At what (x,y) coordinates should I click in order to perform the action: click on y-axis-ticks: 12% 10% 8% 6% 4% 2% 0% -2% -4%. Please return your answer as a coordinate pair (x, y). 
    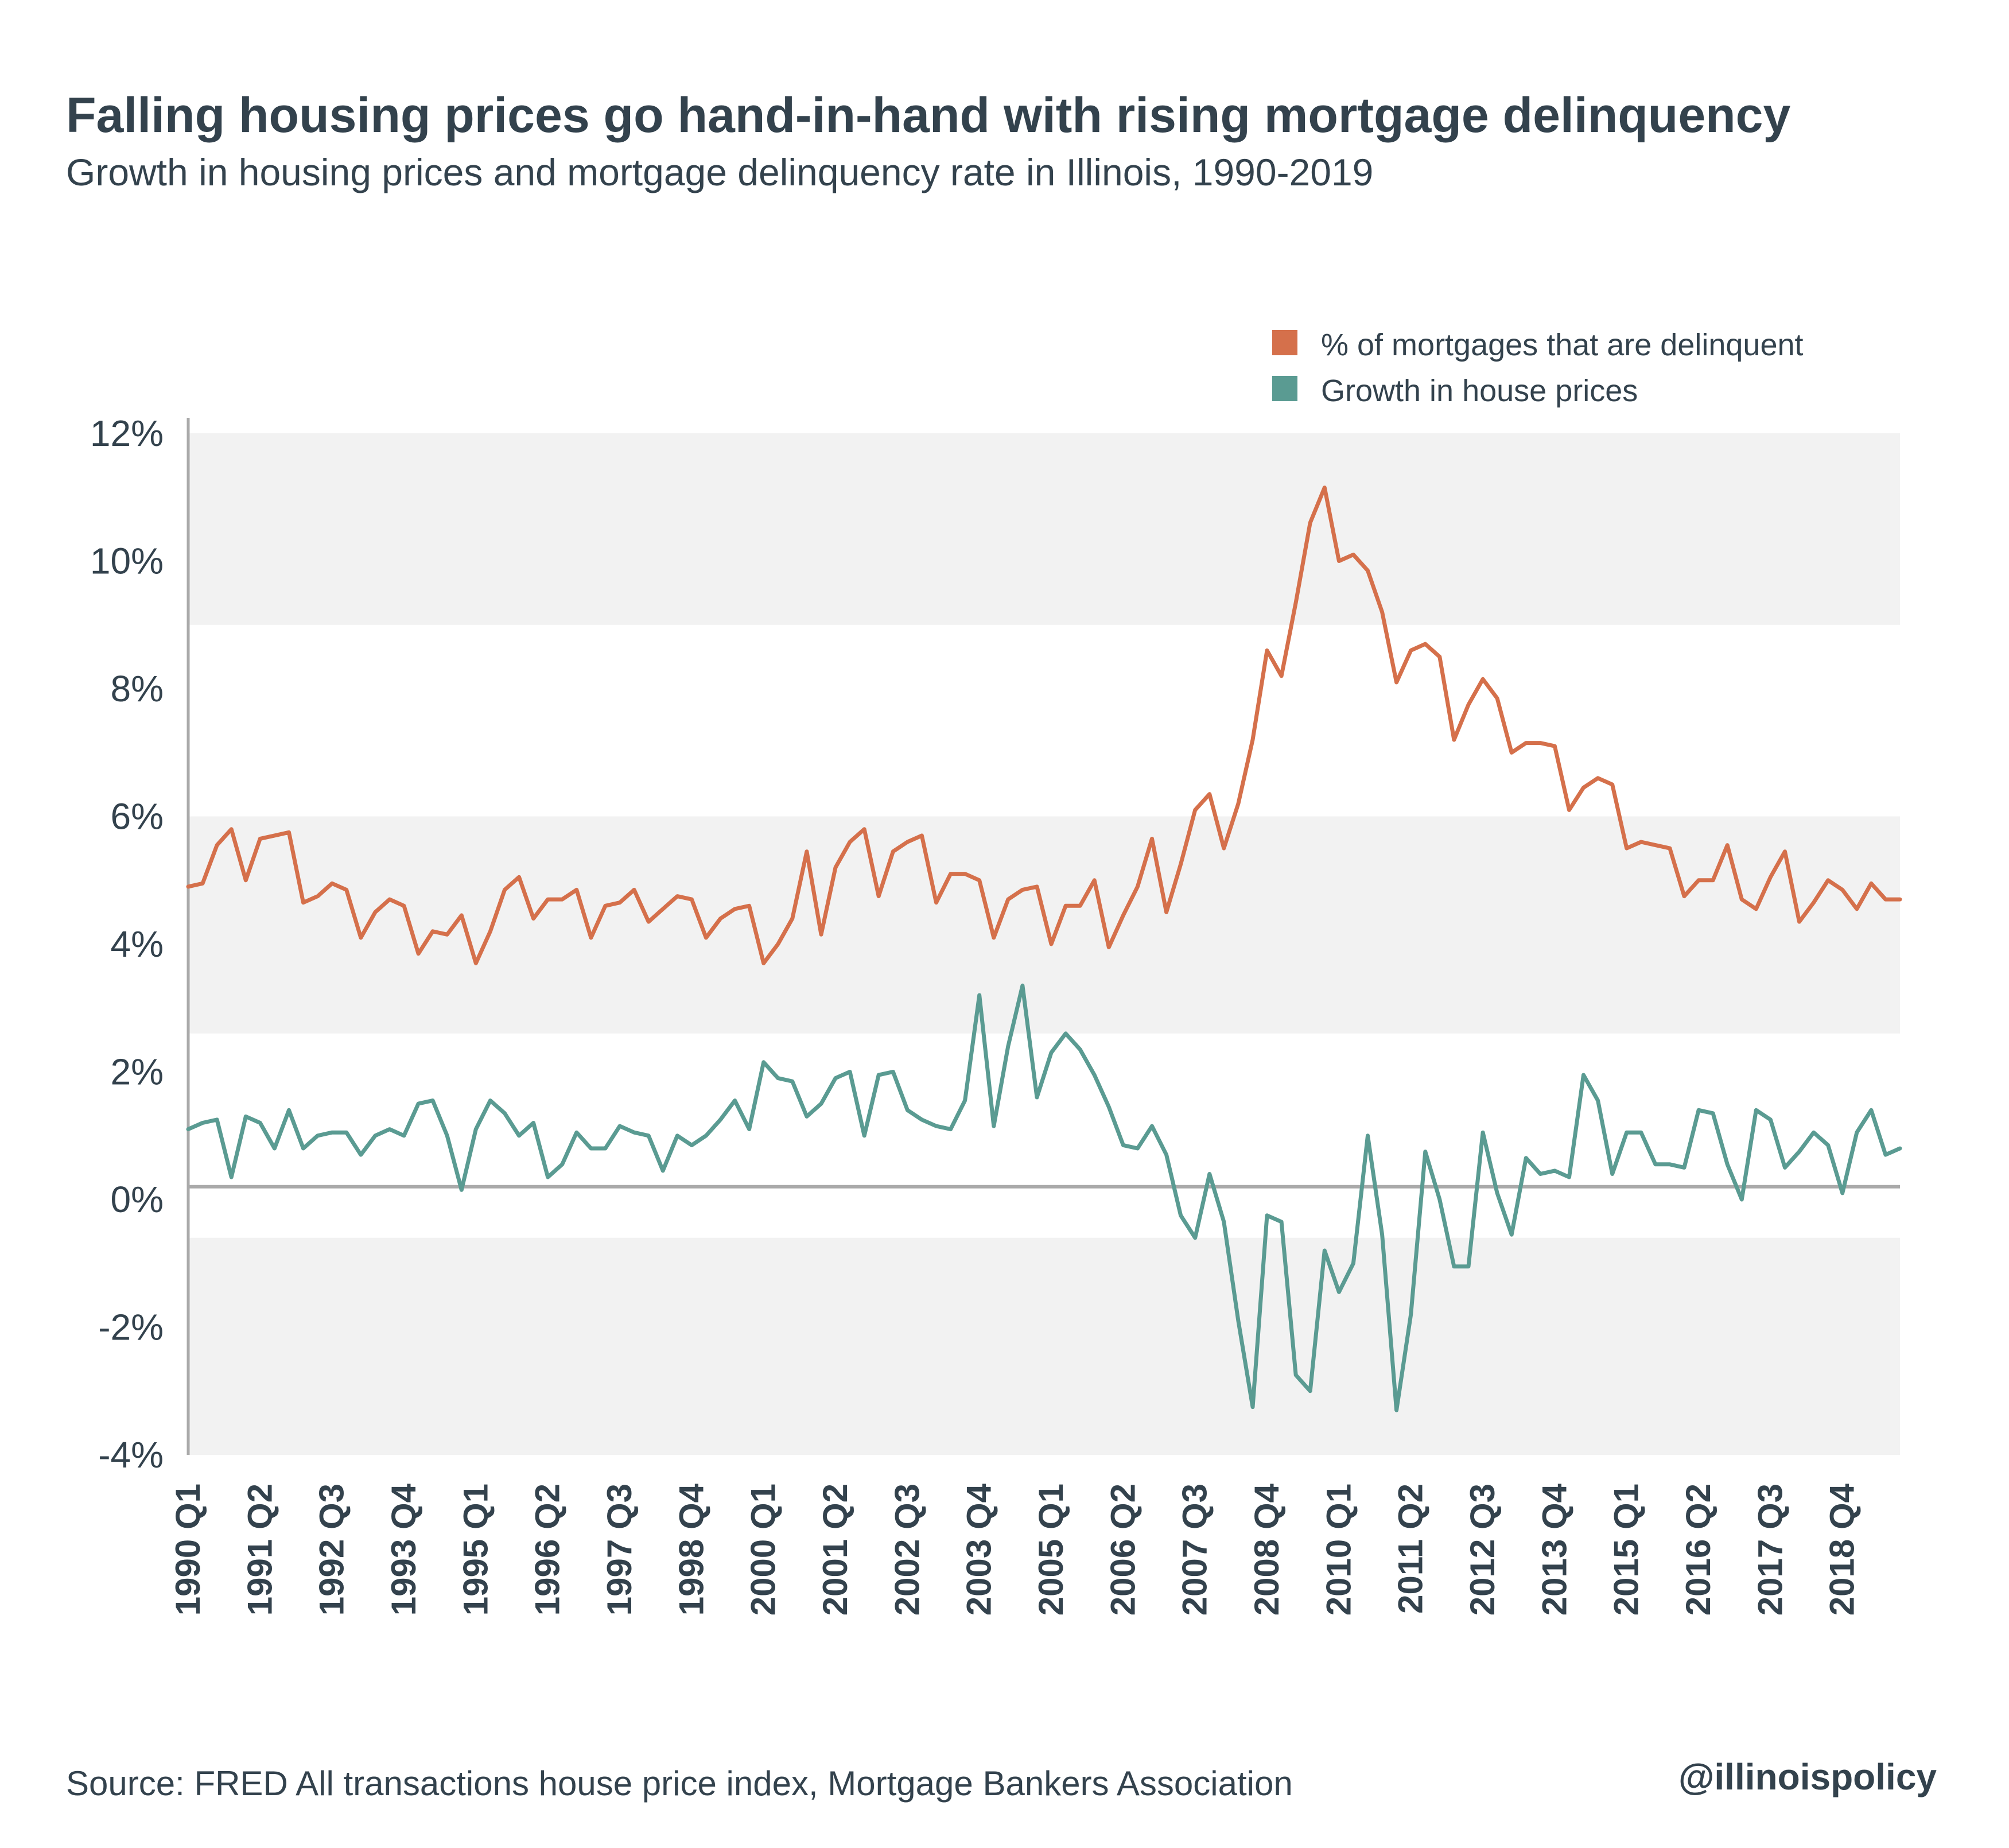
    Looking at the image, I should click on (127, 944).